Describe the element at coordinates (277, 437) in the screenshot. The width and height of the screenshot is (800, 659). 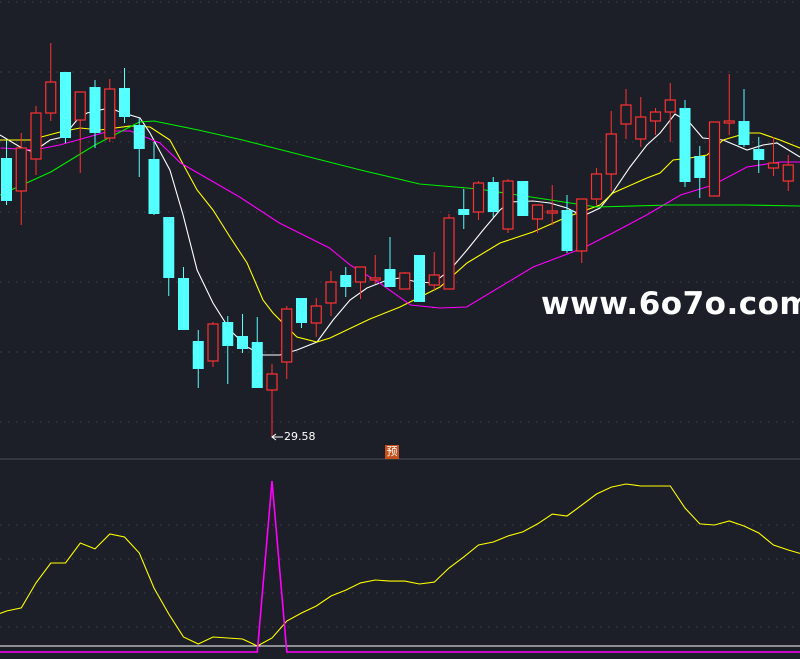
I see `low-arrow-icon` at that location.